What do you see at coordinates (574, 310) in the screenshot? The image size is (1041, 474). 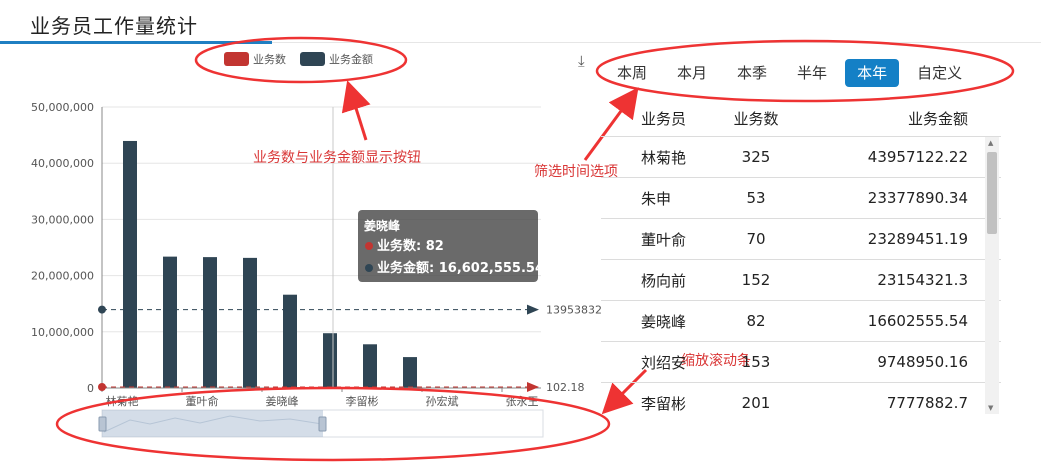 I see `markline-amount-label: 13953832` at bounding box center [574, 310].